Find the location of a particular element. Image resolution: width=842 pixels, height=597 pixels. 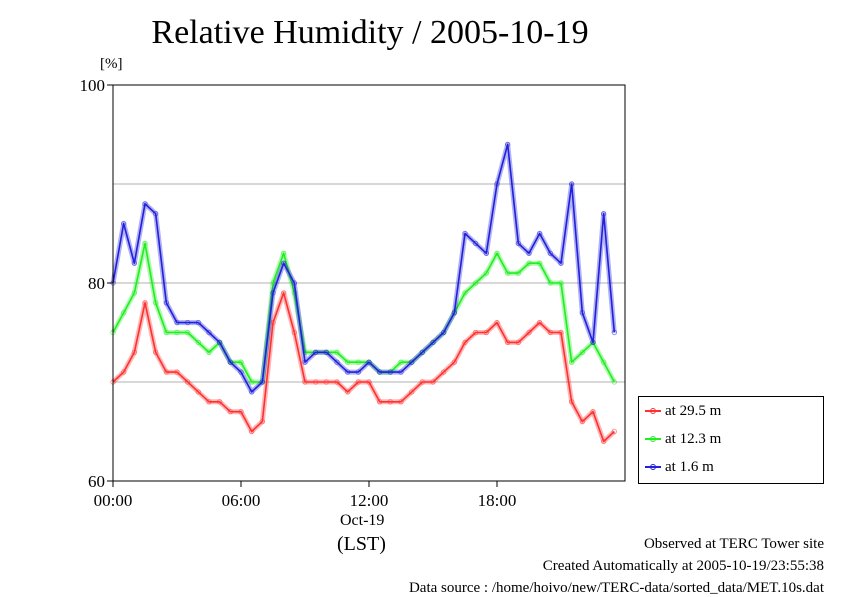

x-tick-label: 00:00 is located at coordinates (113, 500).